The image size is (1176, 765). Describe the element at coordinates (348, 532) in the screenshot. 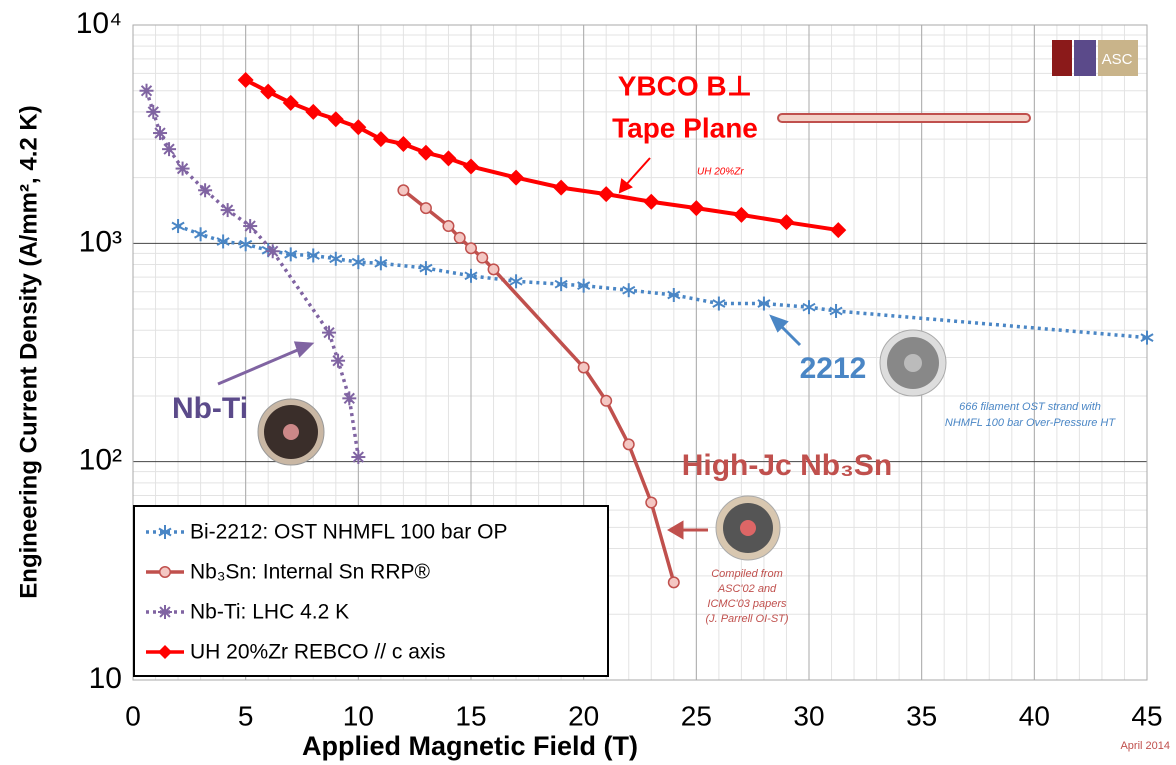

I see `legend-label: Bi-2212: OST NHMFL 100 bar OP` at that location.